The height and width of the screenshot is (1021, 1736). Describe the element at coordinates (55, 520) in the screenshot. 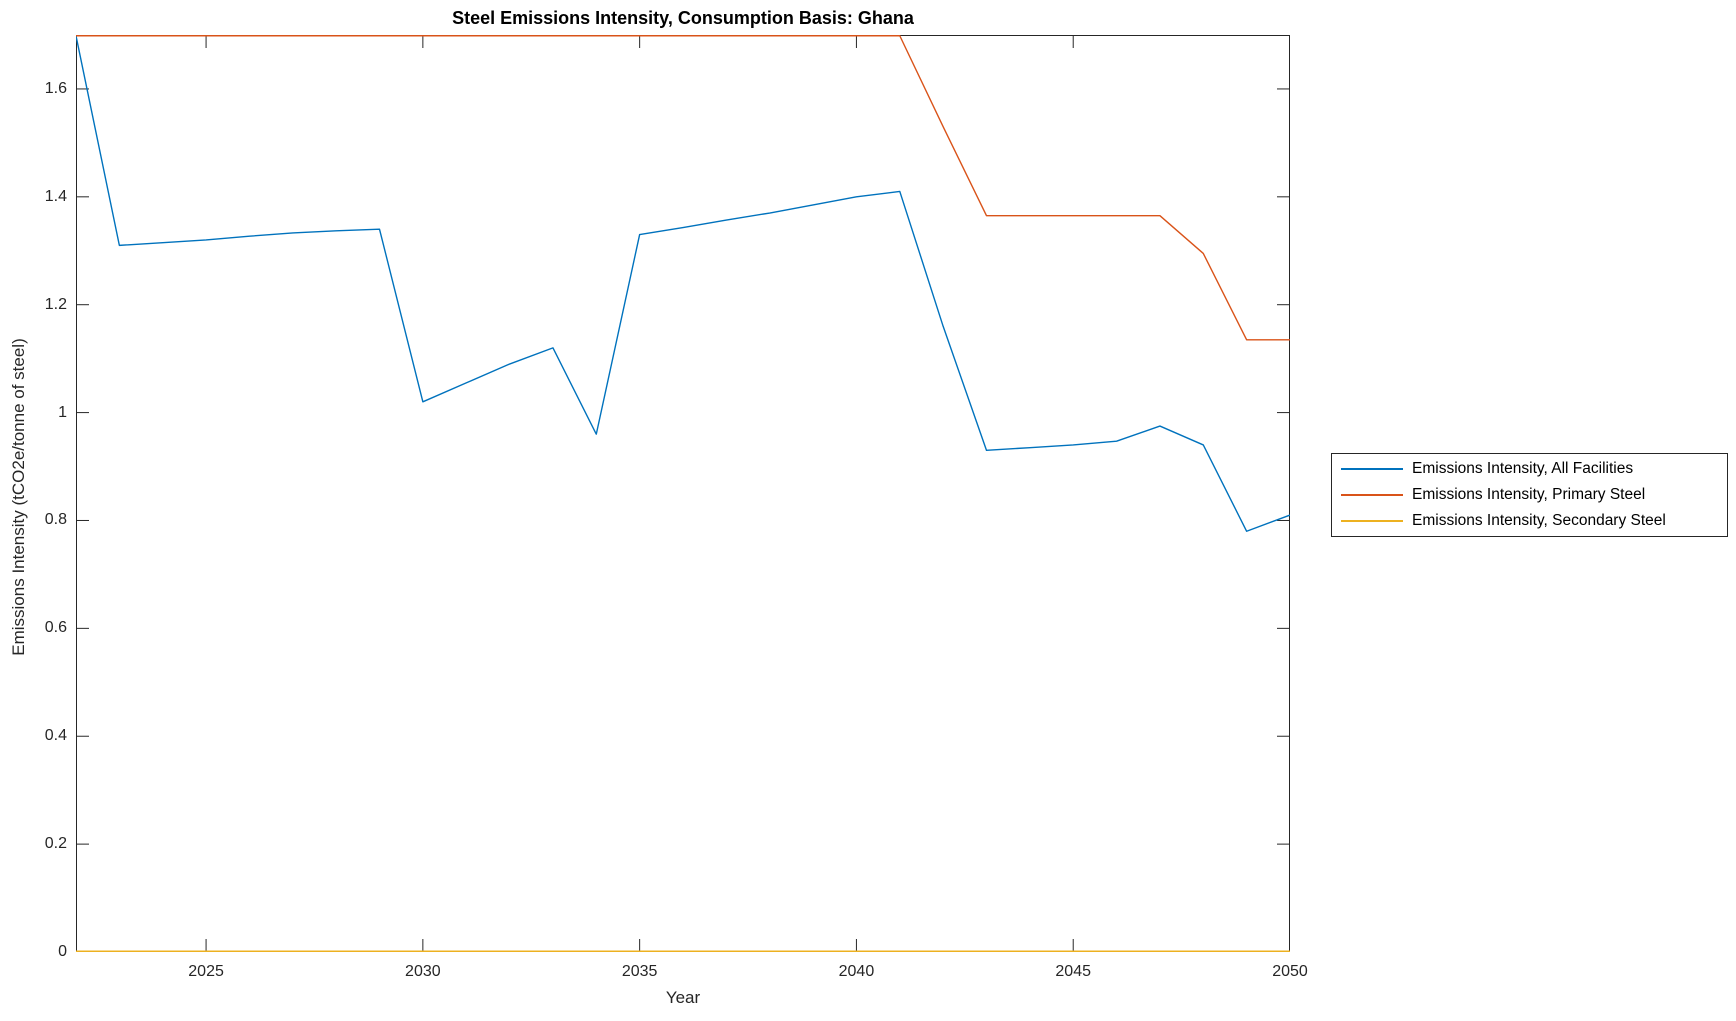

I see `y-tick-label: 0.8` at that location.